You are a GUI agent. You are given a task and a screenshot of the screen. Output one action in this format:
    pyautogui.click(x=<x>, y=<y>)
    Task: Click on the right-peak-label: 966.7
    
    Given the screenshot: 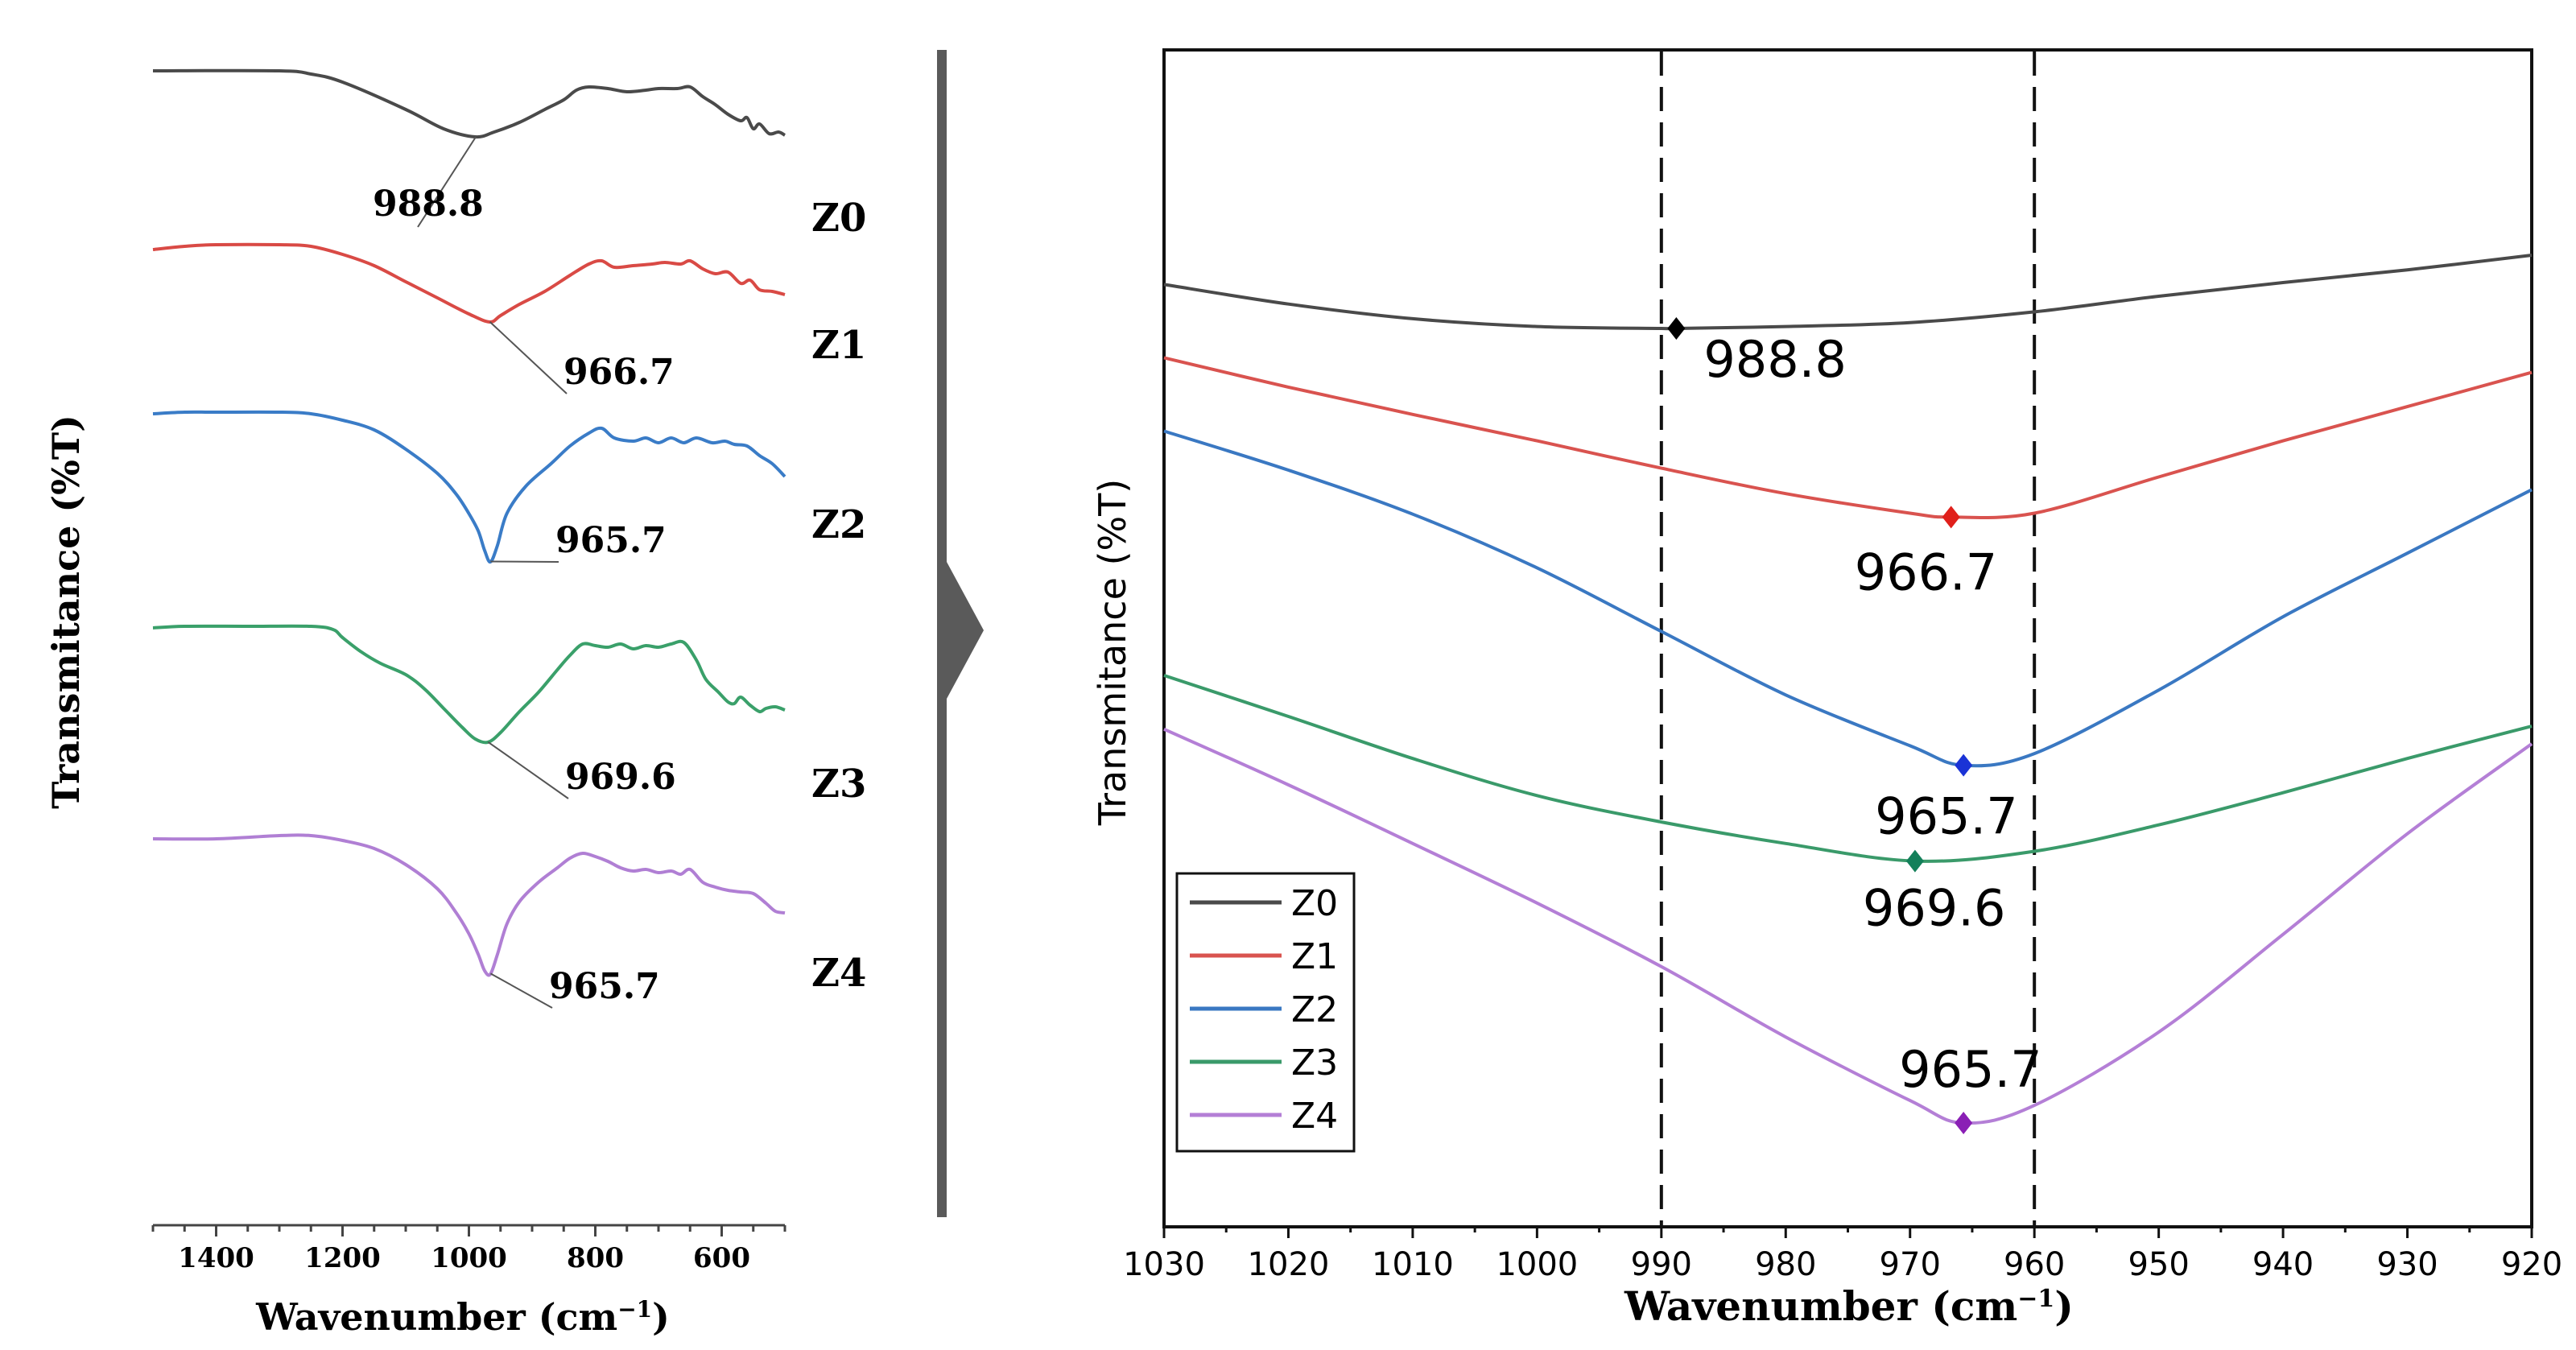 What is the action you would take?
    pyautogui.click(x=1927, y=572)
    